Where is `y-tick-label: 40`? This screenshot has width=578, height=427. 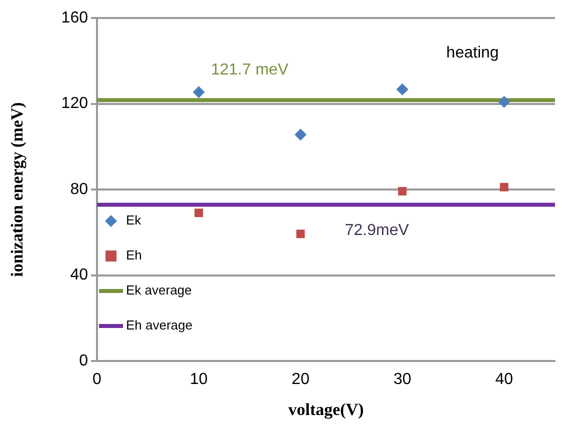
y-tick-label: 40 is located at coordinates (79, 275).